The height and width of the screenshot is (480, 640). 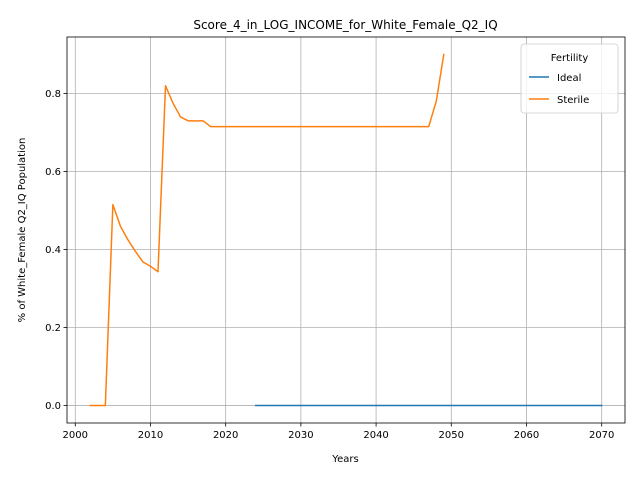 What do you see at coordinates (526, 435) in the screenshot?
I see `x-tick-label: 2060` at bounding box center [526, 435].